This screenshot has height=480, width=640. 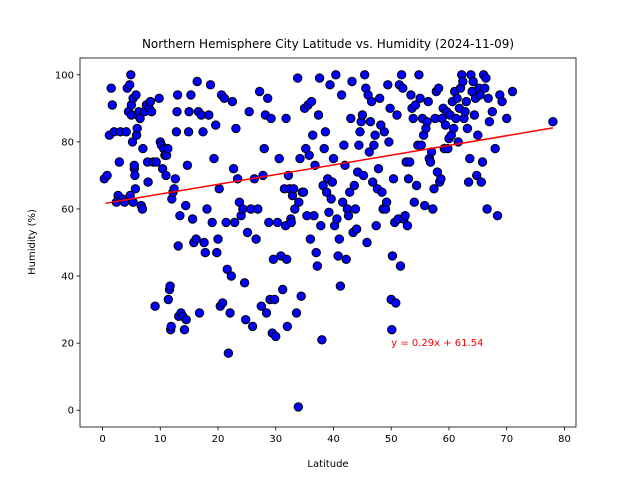 I want to click on y-tick-label: 60, so click(x=67, y=209).